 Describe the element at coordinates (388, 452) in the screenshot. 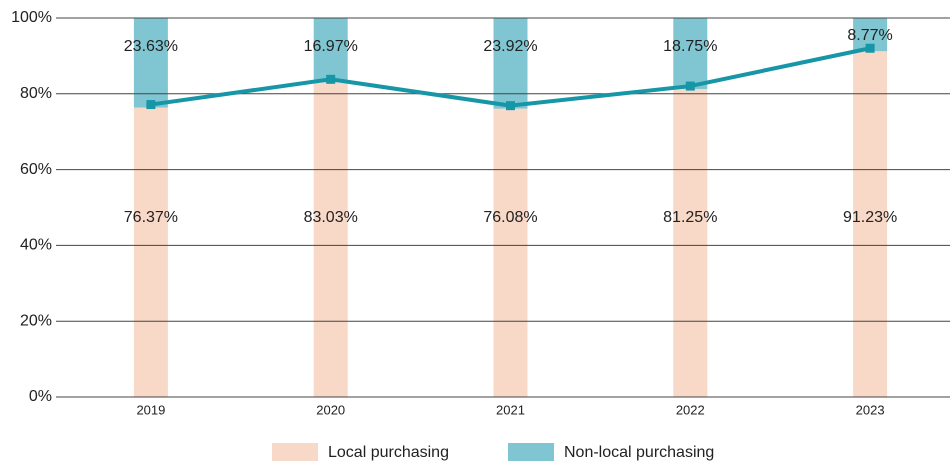

I see `legend-label: Local purchasing` at that location.